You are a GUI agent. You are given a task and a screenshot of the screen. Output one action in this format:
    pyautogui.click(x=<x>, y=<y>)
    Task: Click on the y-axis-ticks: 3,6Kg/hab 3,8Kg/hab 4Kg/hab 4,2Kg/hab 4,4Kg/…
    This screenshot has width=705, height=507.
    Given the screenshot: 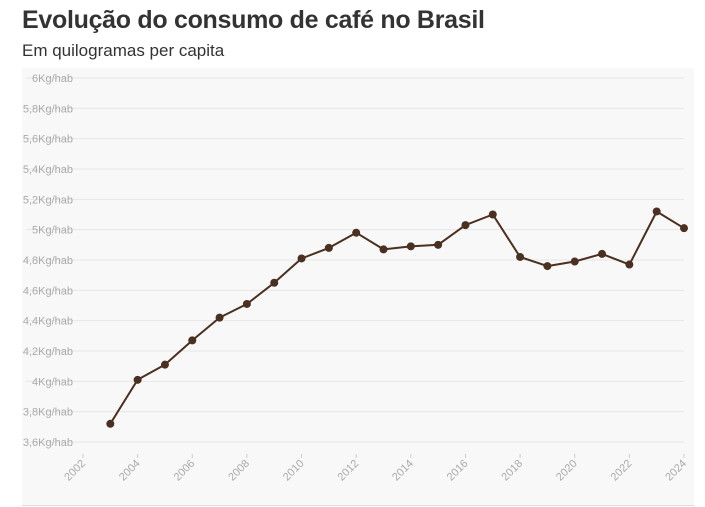 What is the action you would take?
    pyautogui.click(x=48, y=261)
    